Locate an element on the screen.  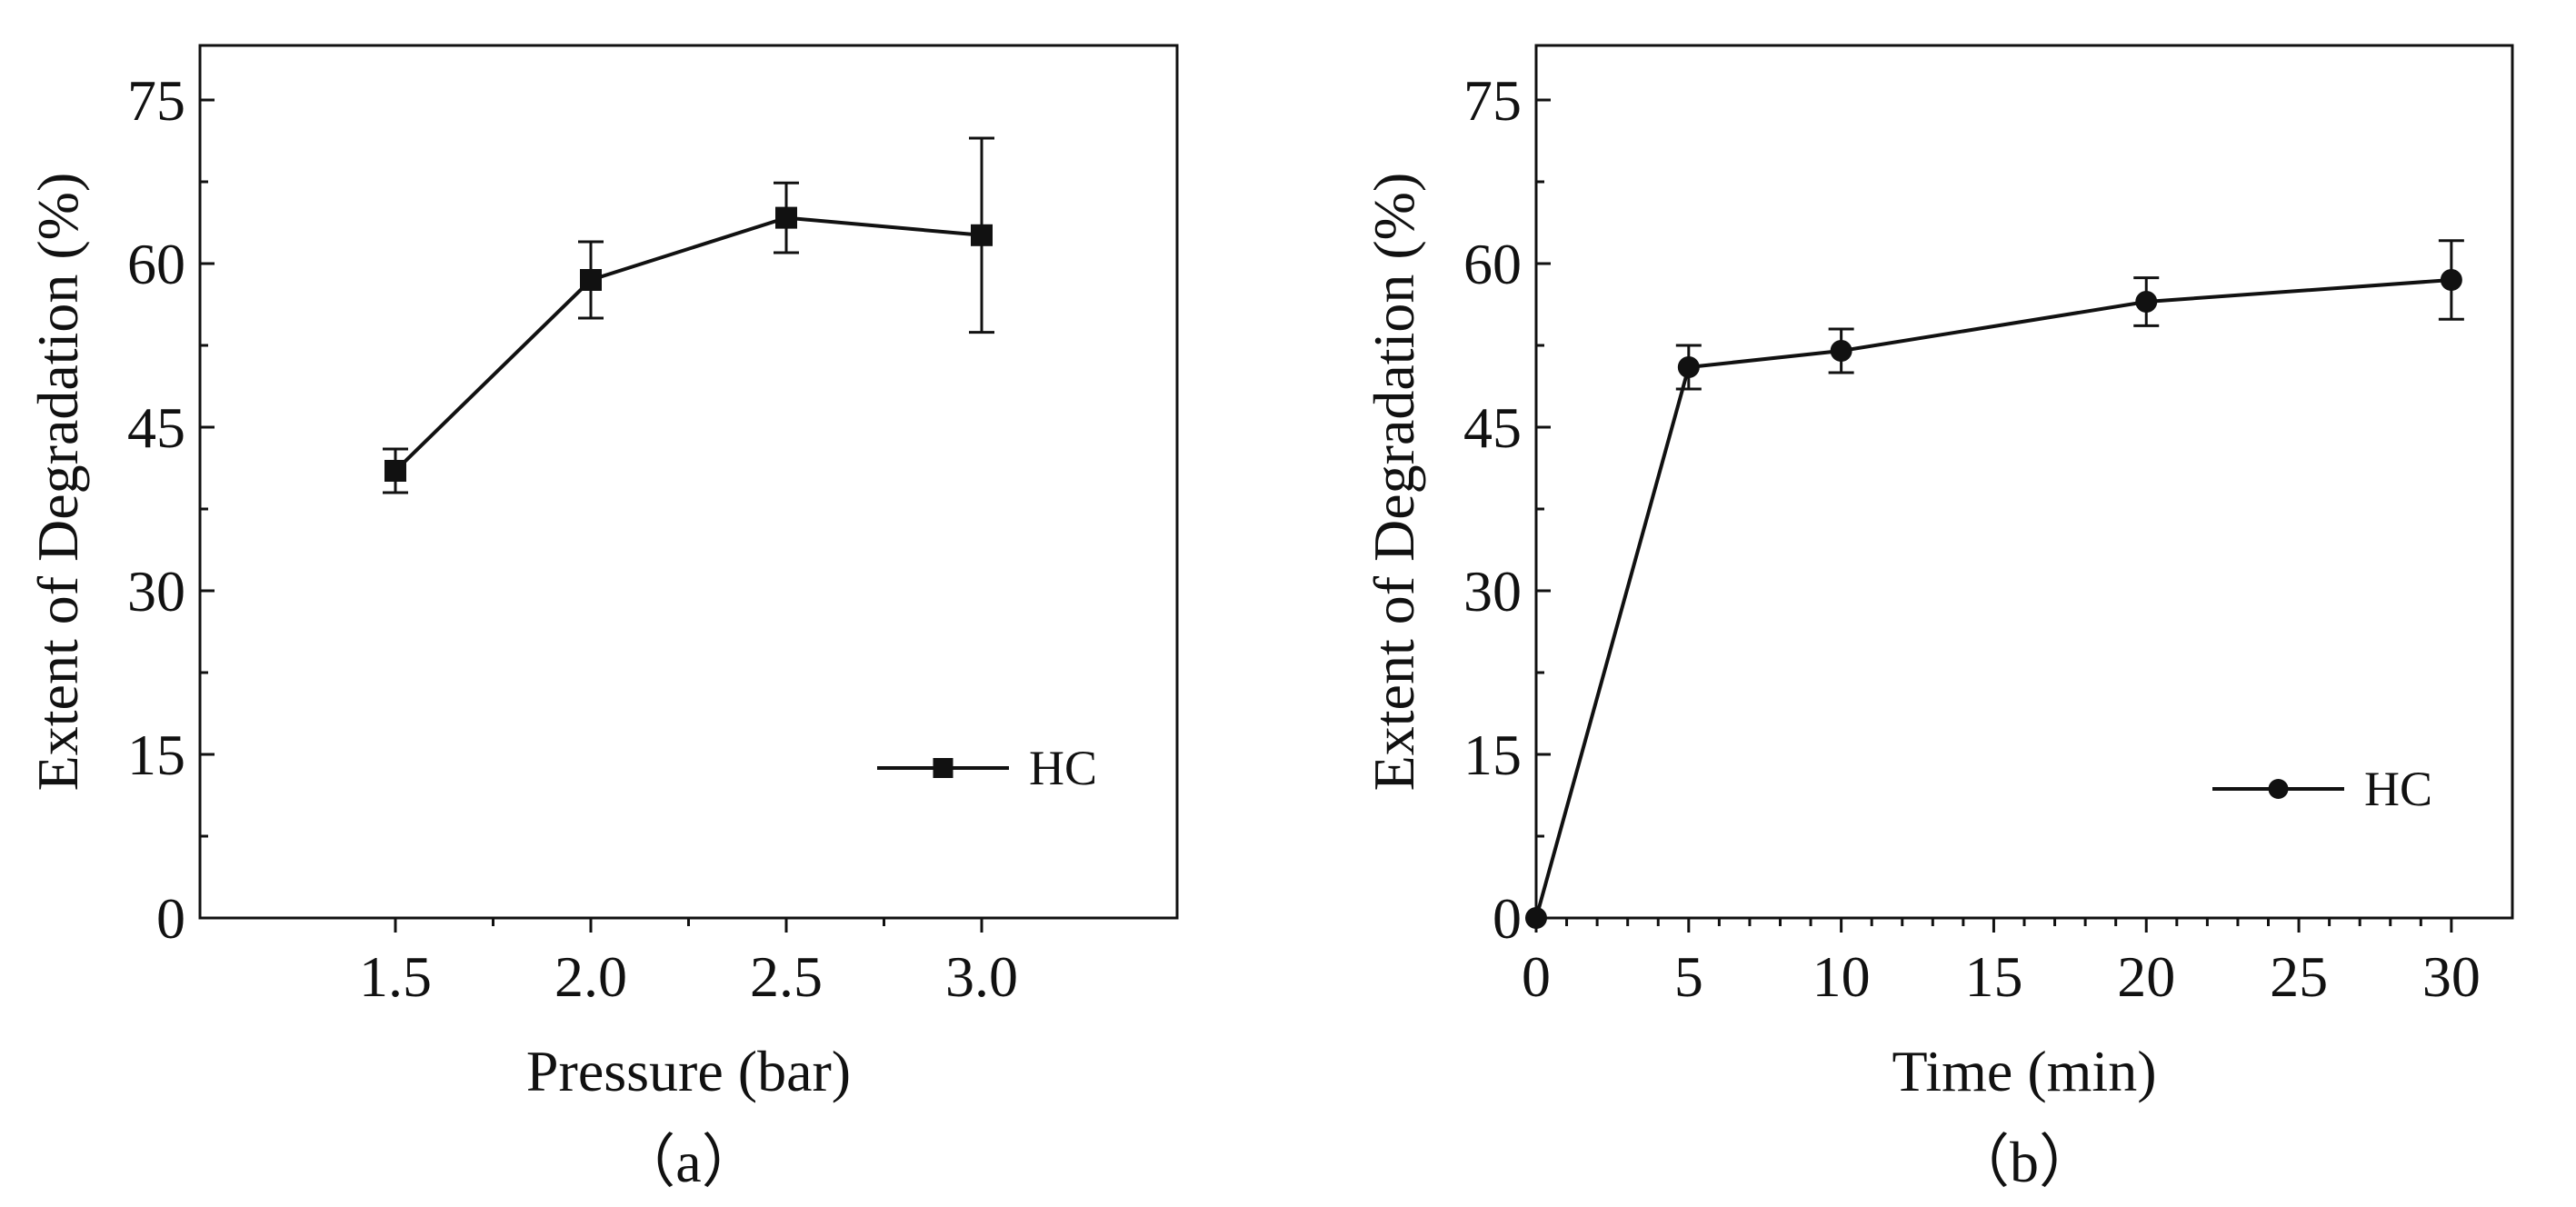
x-axis-title: Time (min) is located at coordinates (2024, 1071).